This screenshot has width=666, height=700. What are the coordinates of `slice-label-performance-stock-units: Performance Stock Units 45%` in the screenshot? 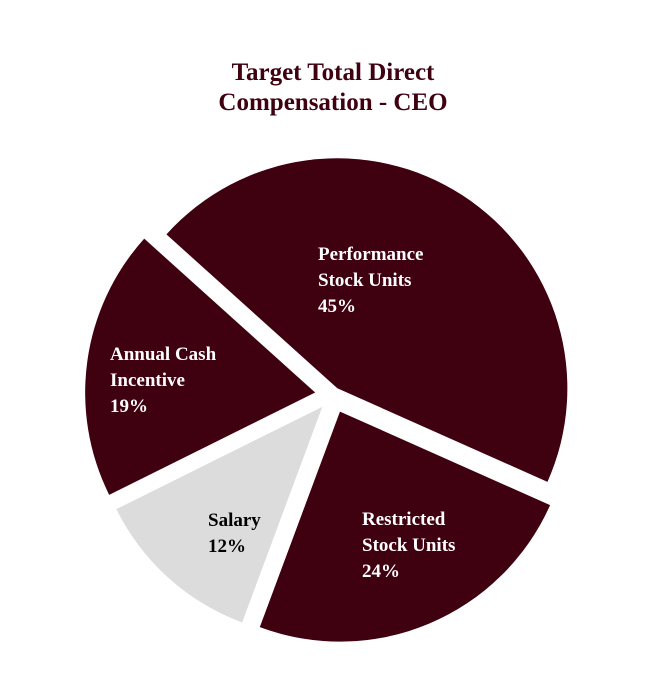 It's located at (371, 281).